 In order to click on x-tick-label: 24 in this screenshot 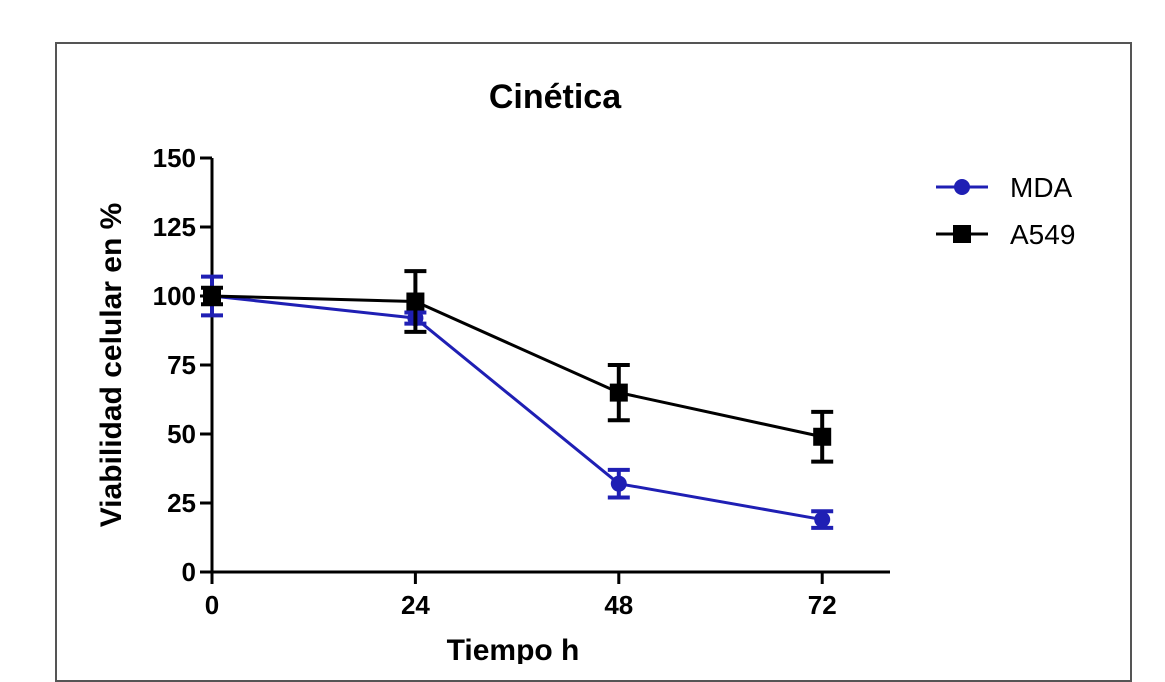, I will do `click(415, 605)`.